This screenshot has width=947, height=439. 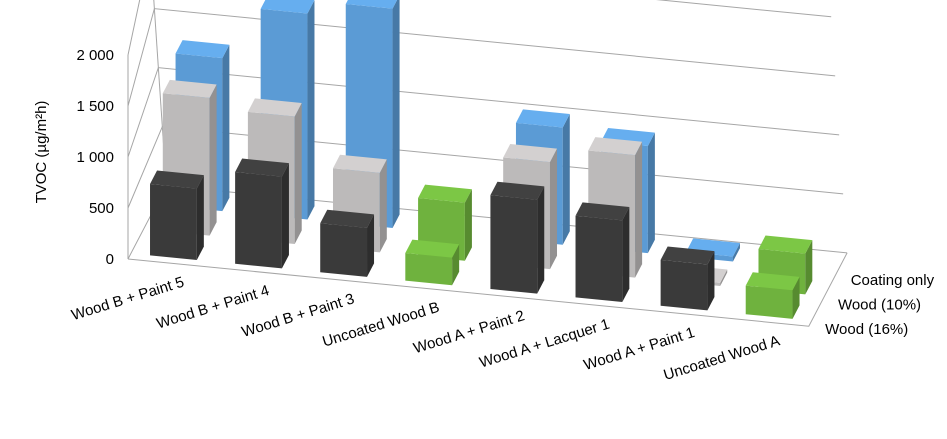 I want to click on y-tick-label: 1 000, so click(x=95, y=157).